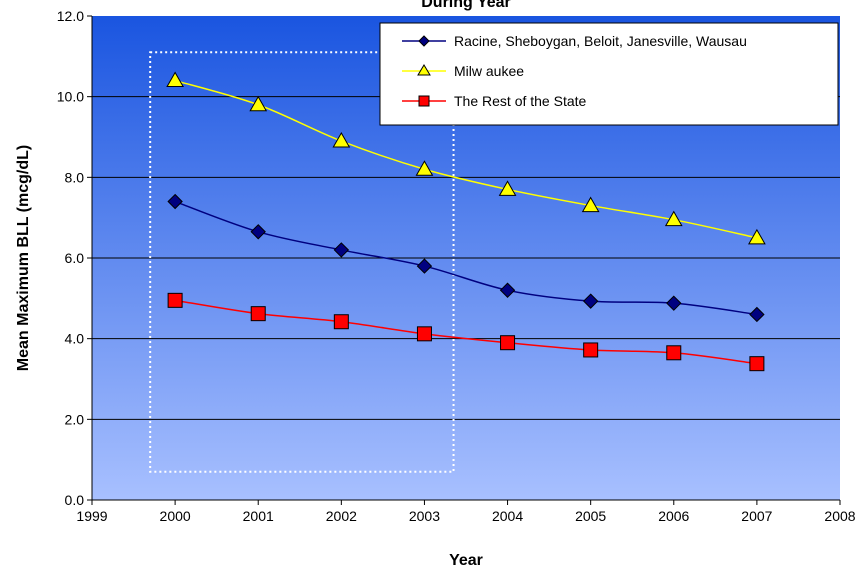  Describe the element at coordinates (756, 516) in the screenshot. I see `x-tick-label: 2007` at that location.